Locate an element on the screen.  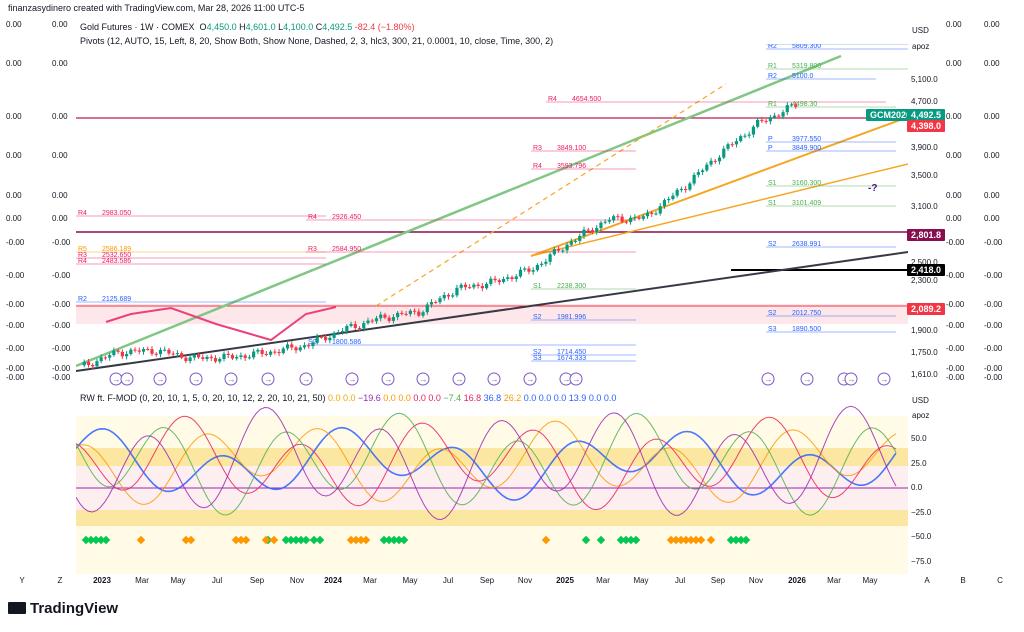
pivot-value: 3593.796 is located at coordinates (571, 166).